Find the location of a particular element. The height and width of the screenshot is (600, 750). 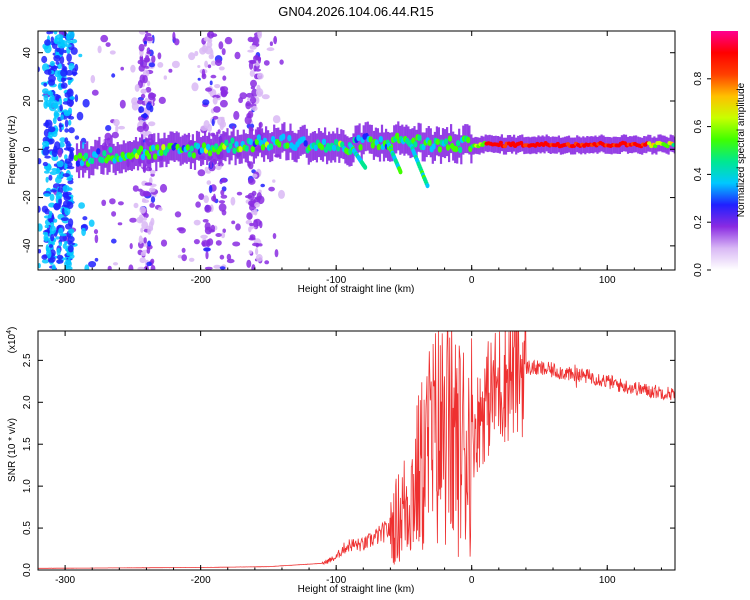

spectrogram-x-tick-label: -200 is located at coordinates (201, 280).